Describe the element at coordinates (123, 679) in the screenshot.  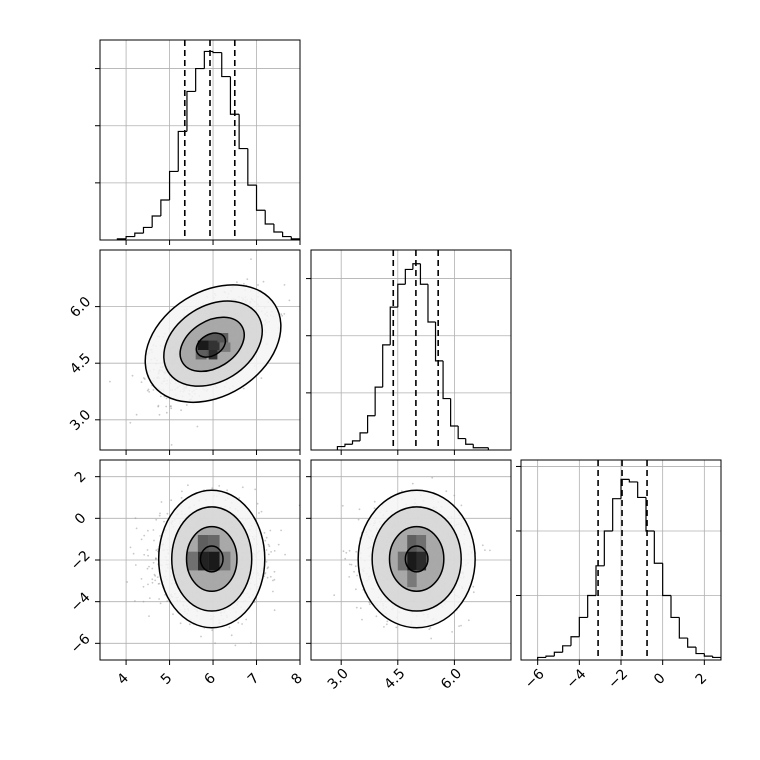
I see `x-tick-label: 4` at that location.